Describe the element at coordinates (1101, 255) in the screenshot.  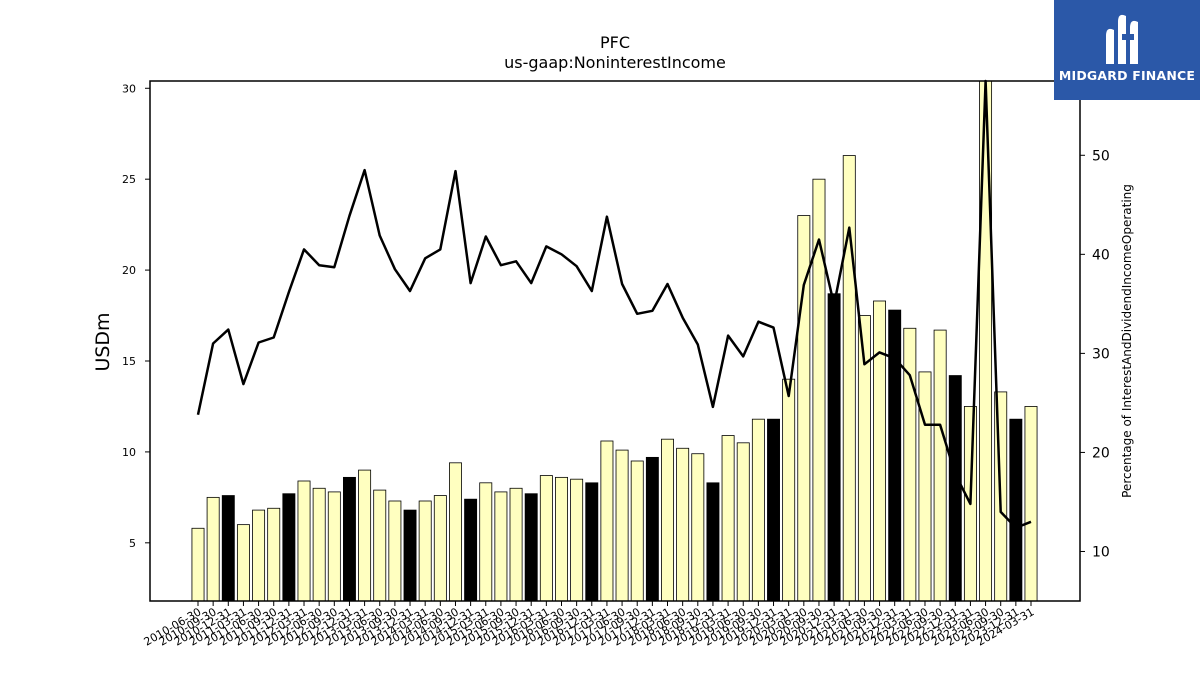
I see `y2-tick-label: 40` at that location.